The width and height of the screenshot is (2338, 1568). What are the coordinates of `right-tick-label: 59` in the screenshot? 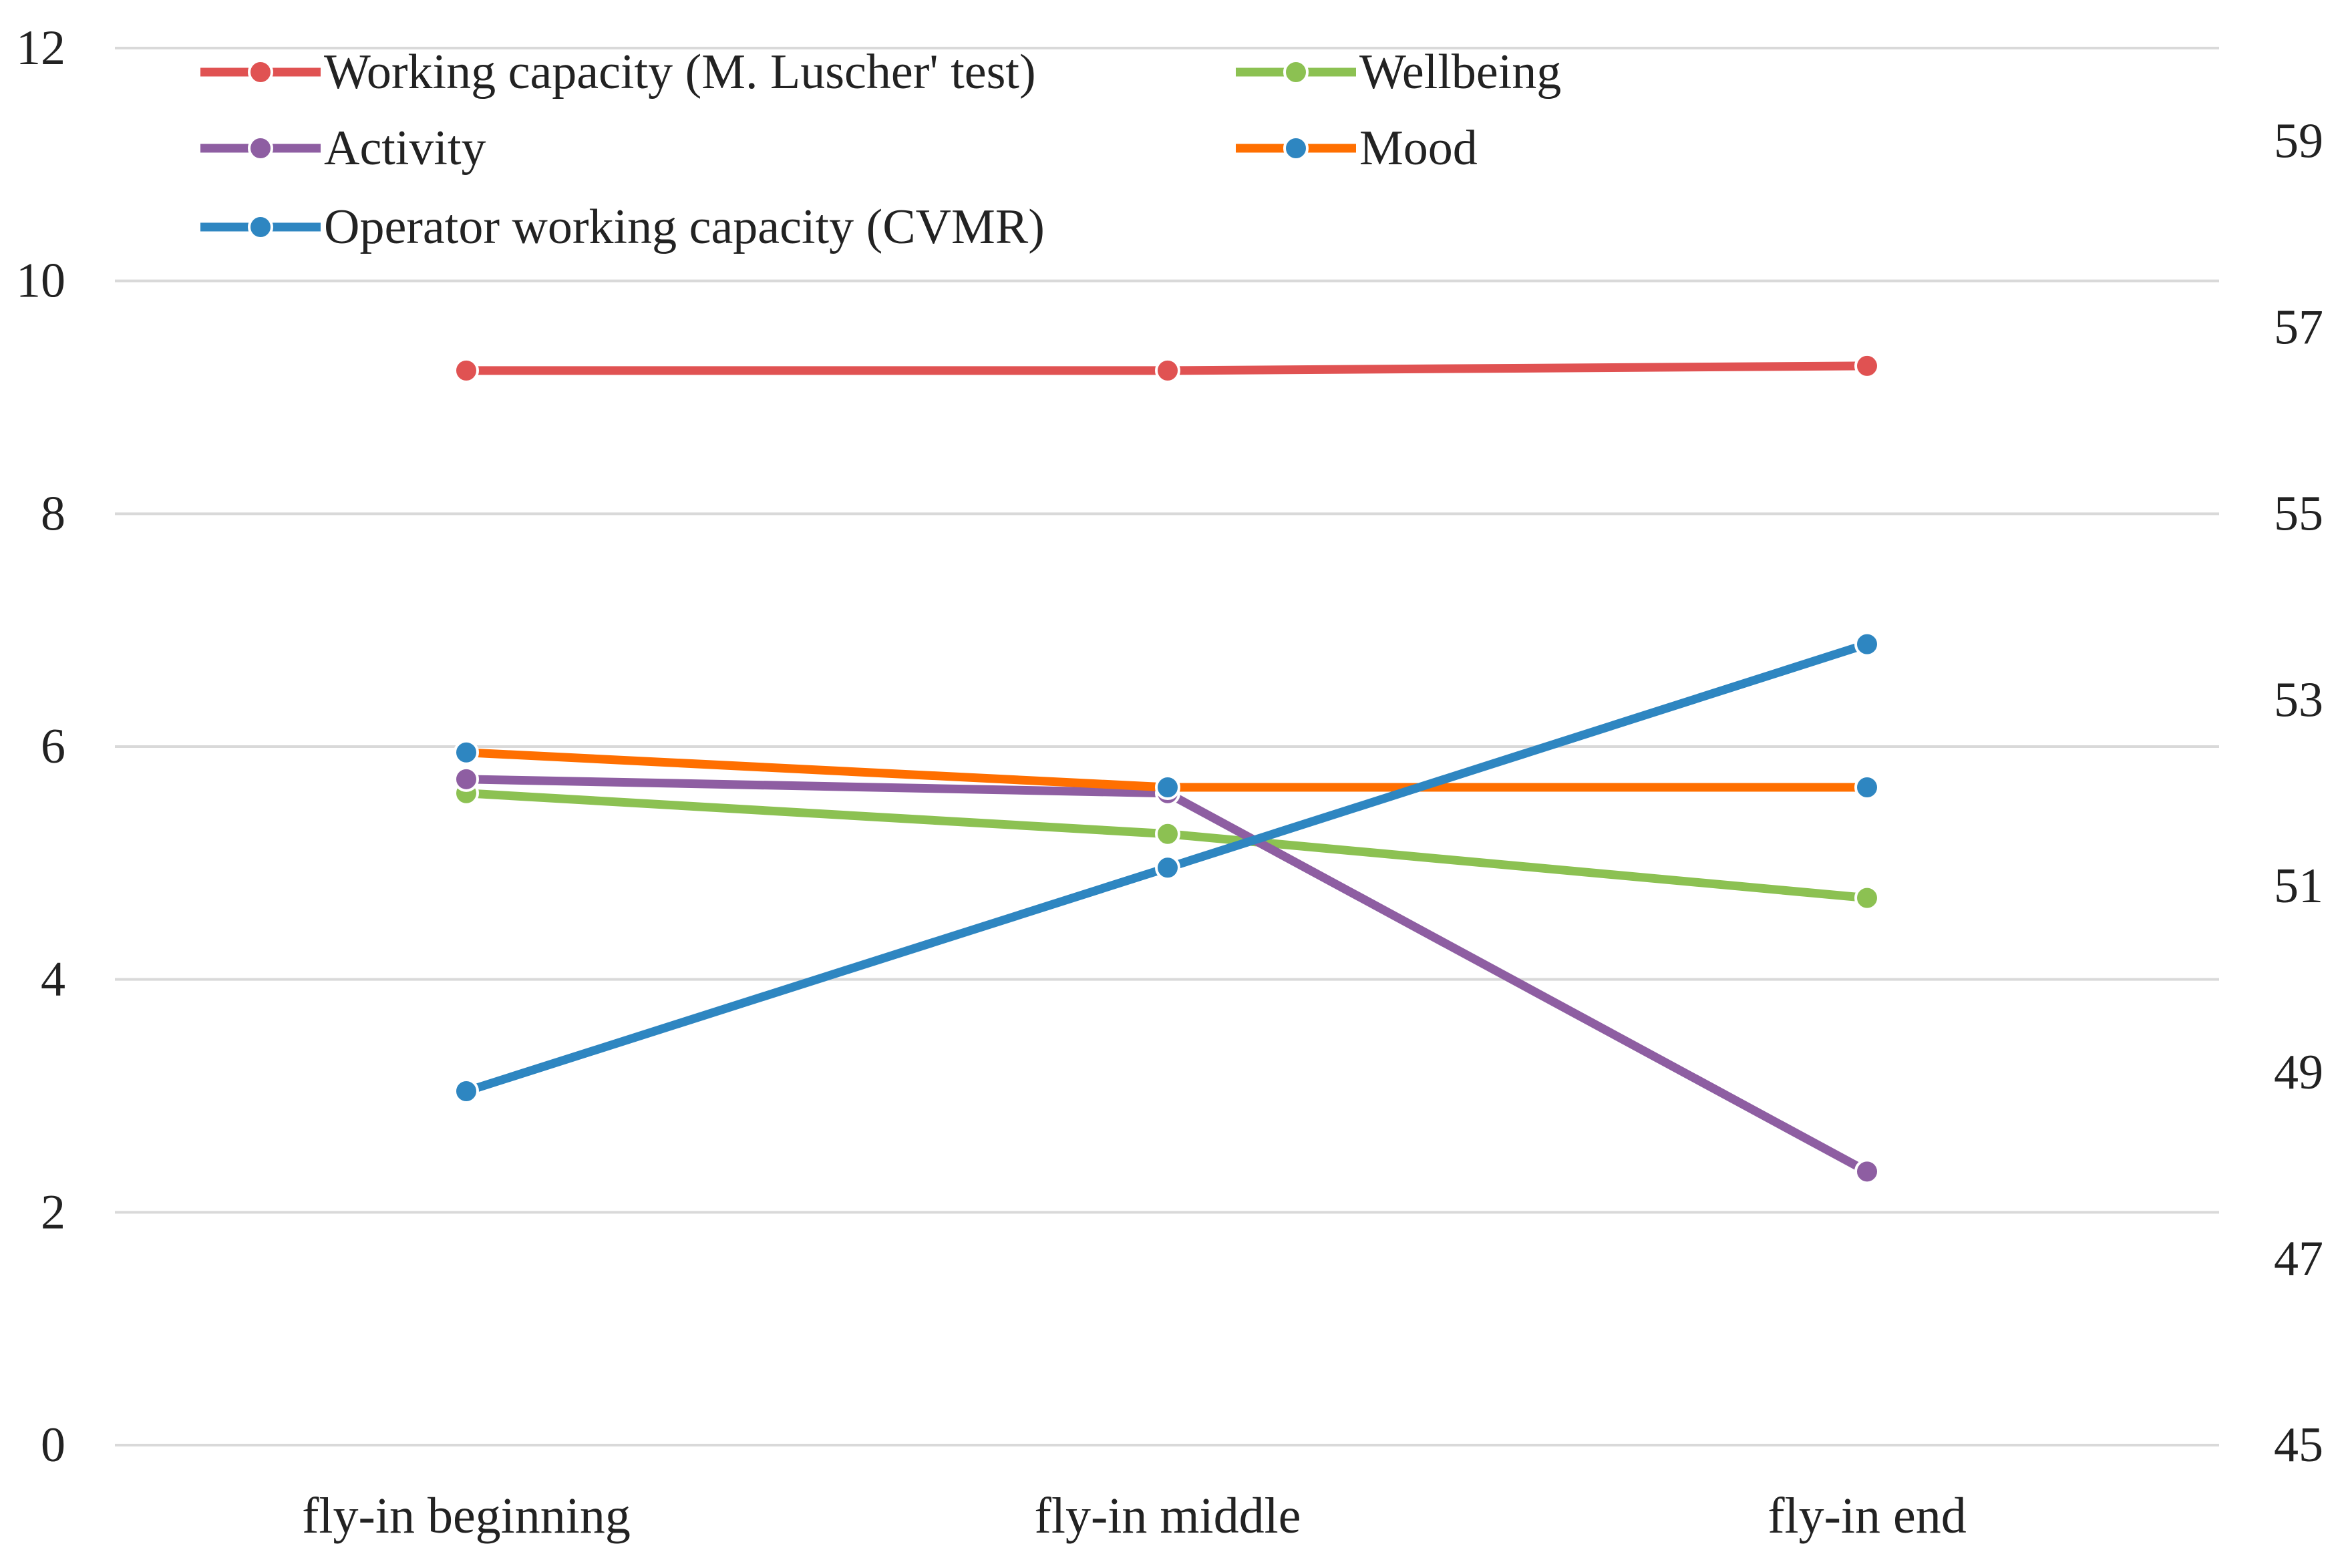 It's located at (2298, 141).